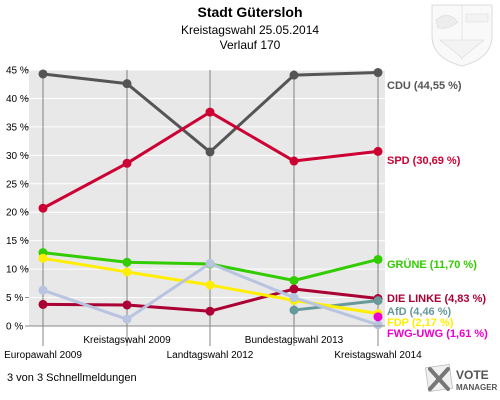  Describe the element at coordinates (336, 305) in the screenshot. I see `series-line` at that location.